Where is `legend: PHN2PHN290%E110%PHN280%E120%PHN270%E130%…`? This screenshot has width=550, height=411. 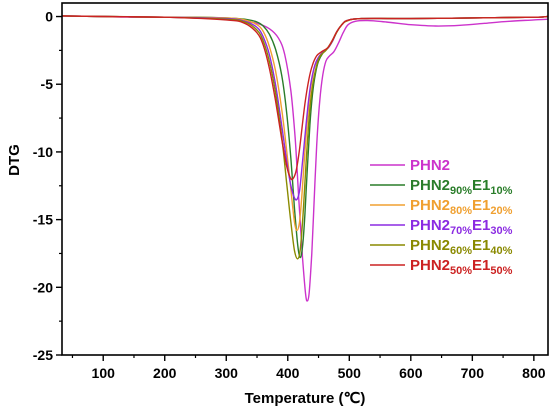
legend: PHN2PHN290%E110%PHN280%E120%PHN270%E130%… is located at coordinates (441, 217).